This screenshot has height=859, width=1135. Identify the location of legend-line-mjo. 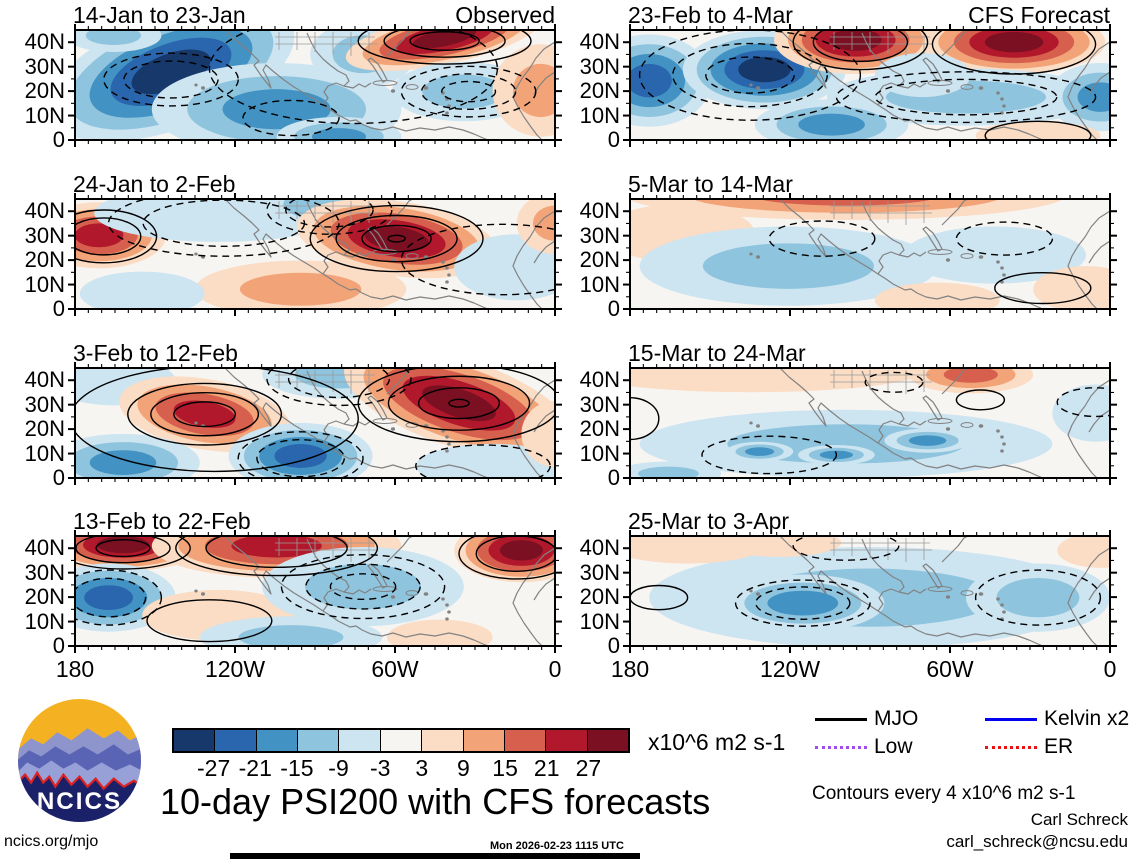
(841, 719).